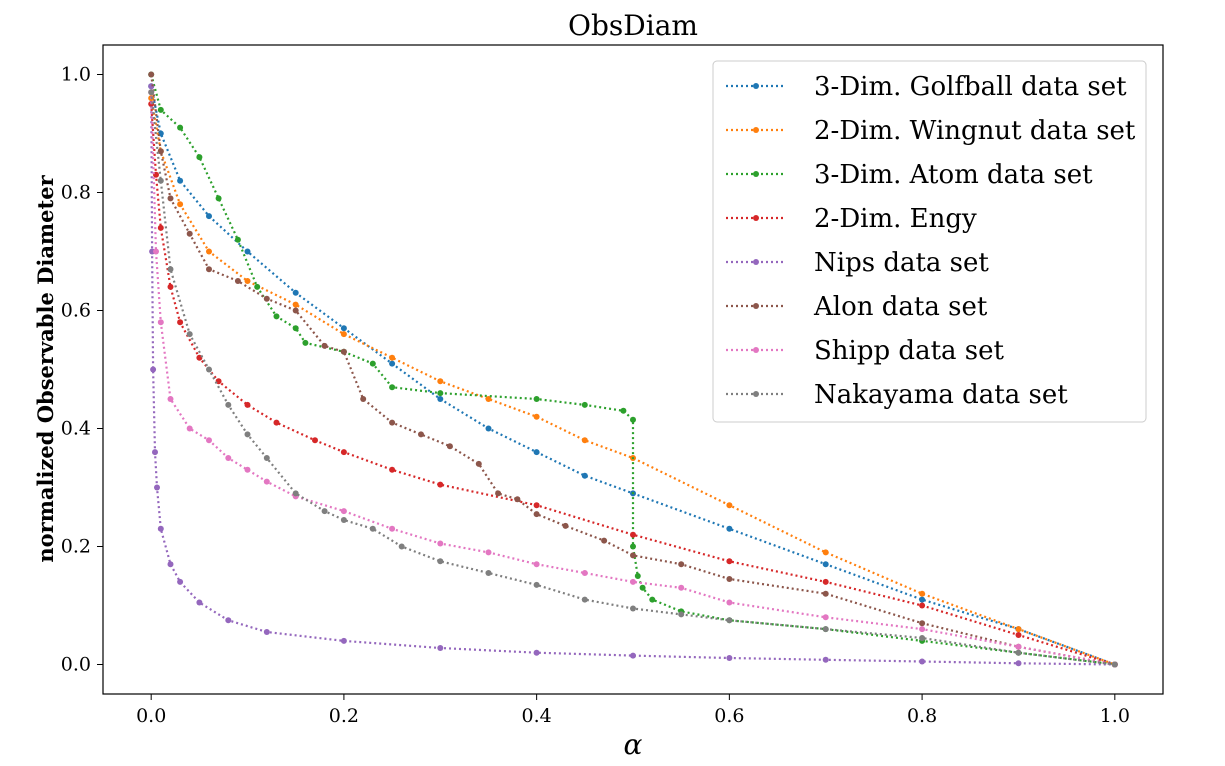 The height and width of the screenshot is (766, 1225). Describe the element at coordinates (941, 395) in the screenshot. I see `legend-label: Nakayama data set` at that location.